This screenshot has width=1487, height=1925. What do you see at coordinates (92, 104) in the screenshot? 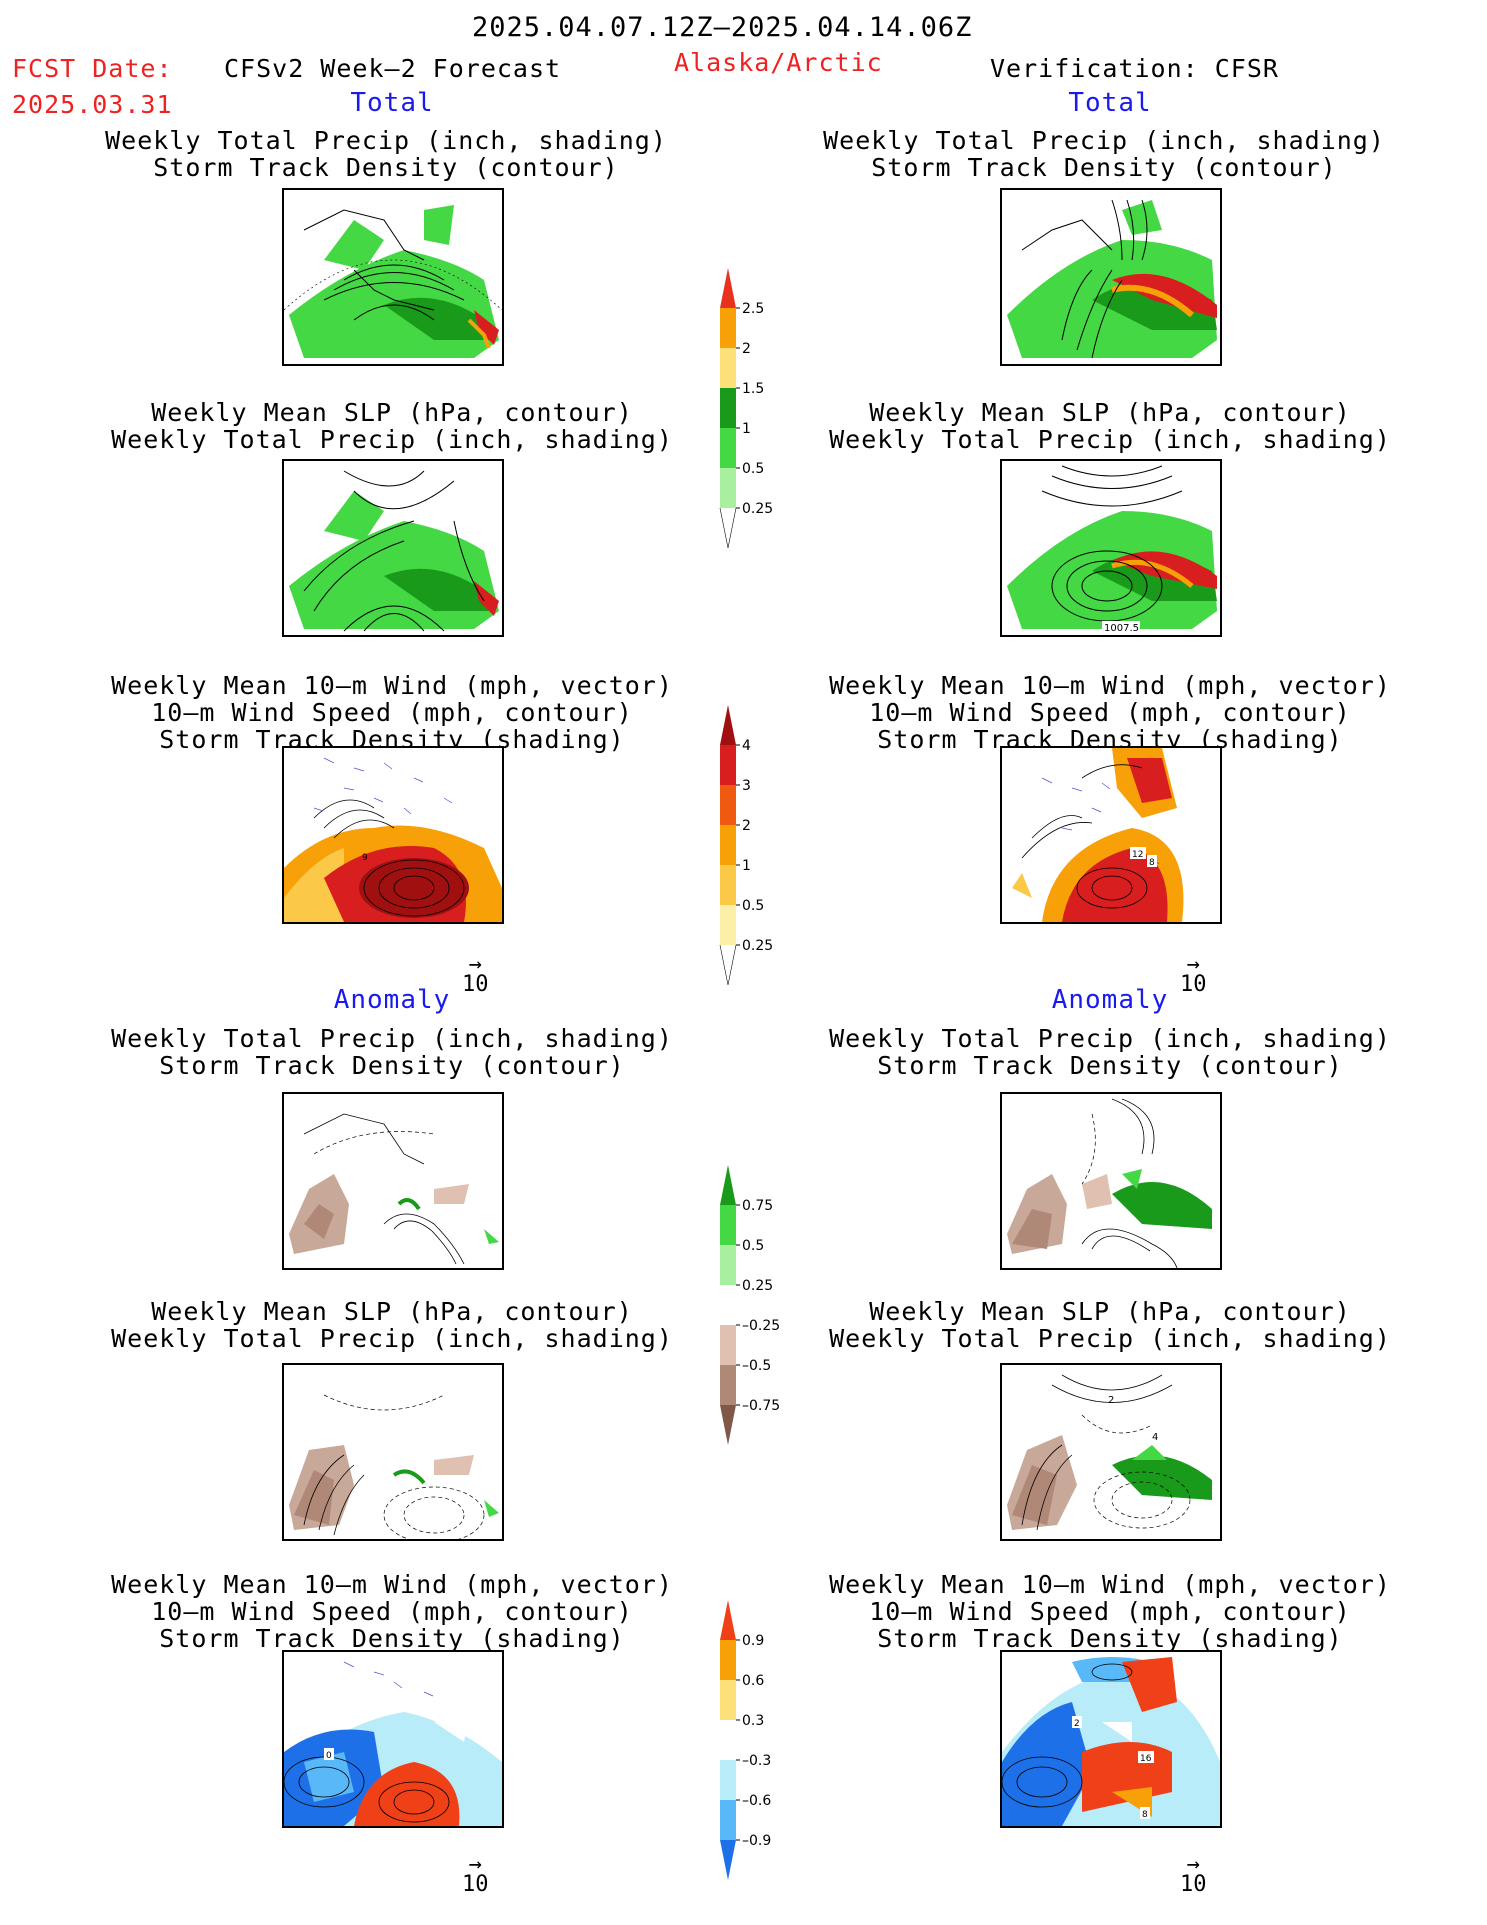
I see `fcst-date-value: 2025.03.31` at bounding box center [92, 104].